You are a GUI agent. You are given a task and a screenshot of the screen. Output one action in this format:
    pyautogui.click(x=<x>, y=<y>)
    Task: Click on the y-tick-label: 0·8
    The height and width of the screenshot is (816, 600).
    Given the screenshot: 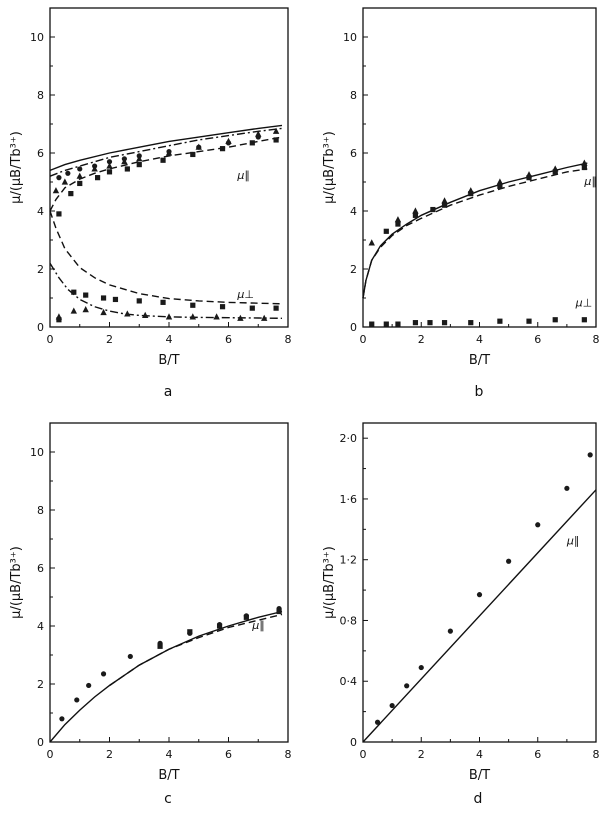 What is the action you would take?
    pyautogui.click(x=349, y=620)
    